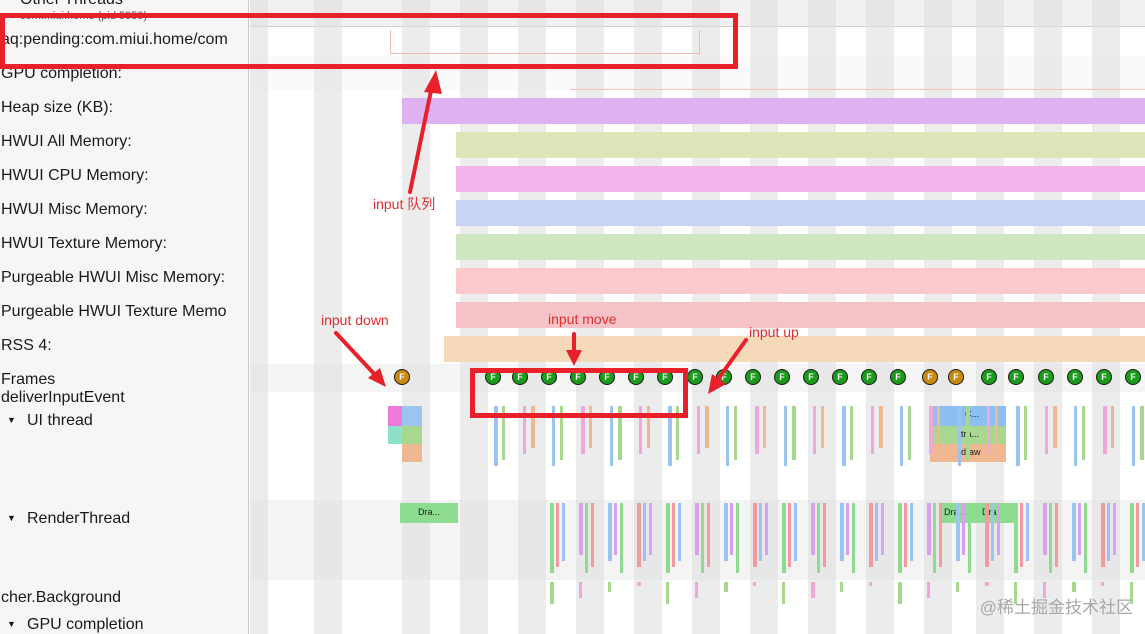 The height and width of the screenshot is (634, 1145). I want to click on track-label-heap-size: Heap size (KB):, so click(57, 107).